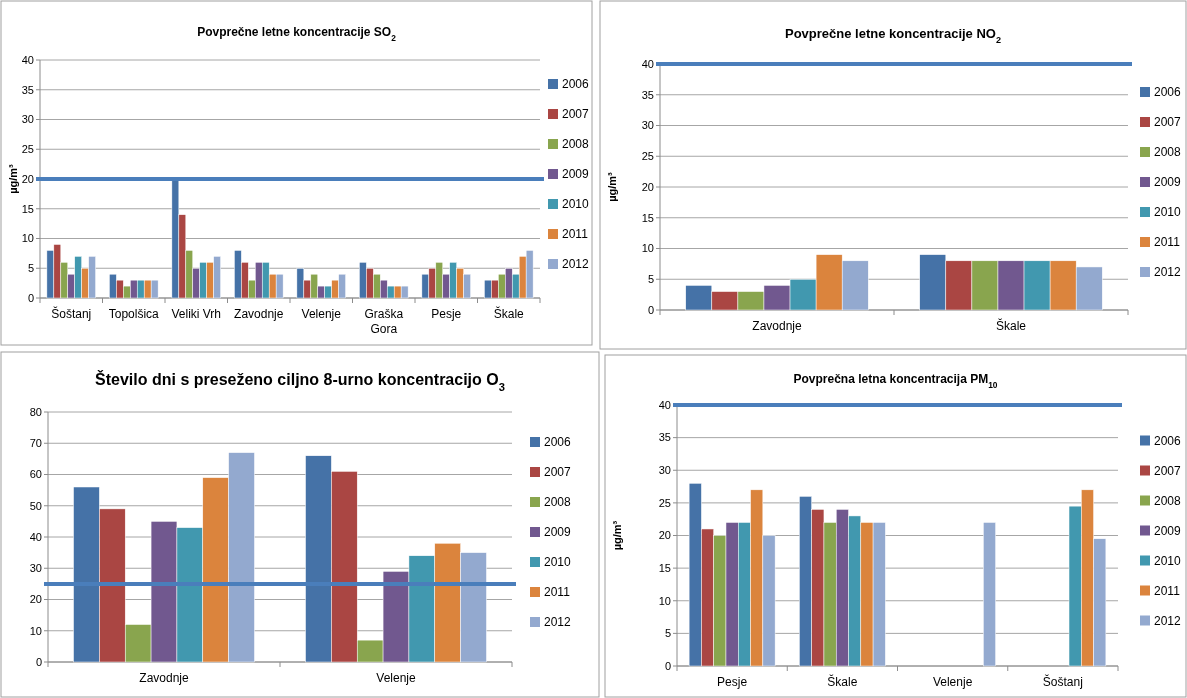  Describe the element at coordinates (893, 35) in the screenshot. I see `chart-title: Povprečne letne koncentracije NO$_{2}$` at that location.